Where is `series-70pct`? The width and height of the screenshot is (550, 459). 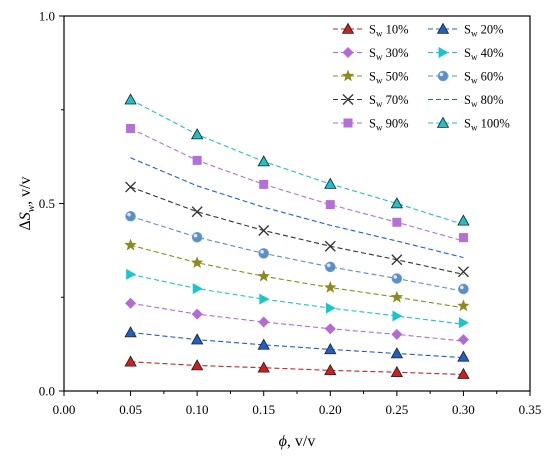
series-70pct is located at coordinates (297, 229).